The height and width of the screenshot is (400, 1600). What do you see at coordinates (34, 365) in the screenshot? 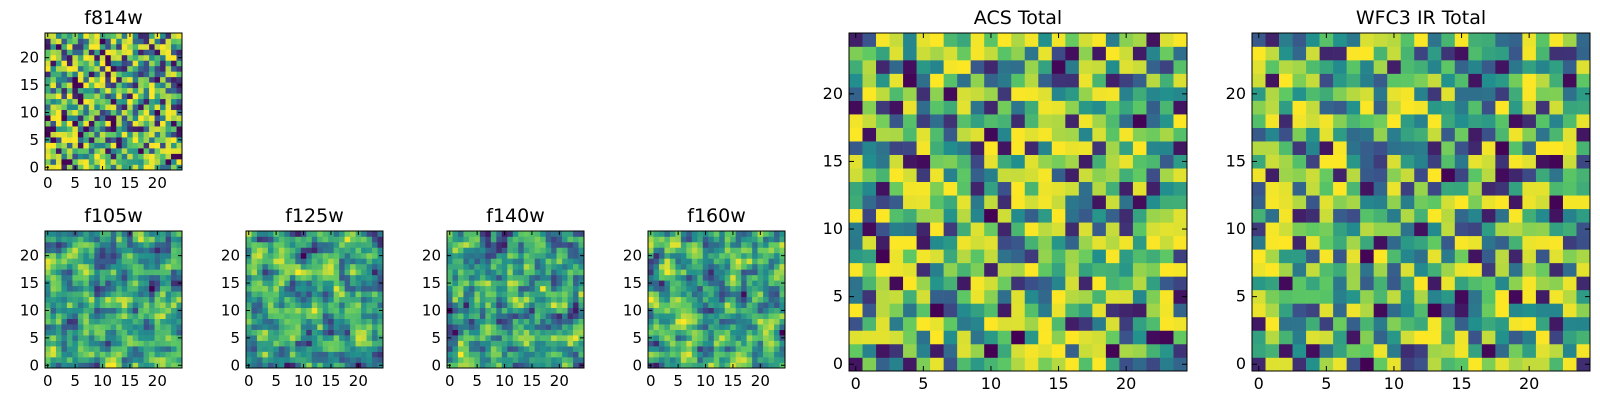
I see `y-tick-label: 0` at bounding box center [34, 365].